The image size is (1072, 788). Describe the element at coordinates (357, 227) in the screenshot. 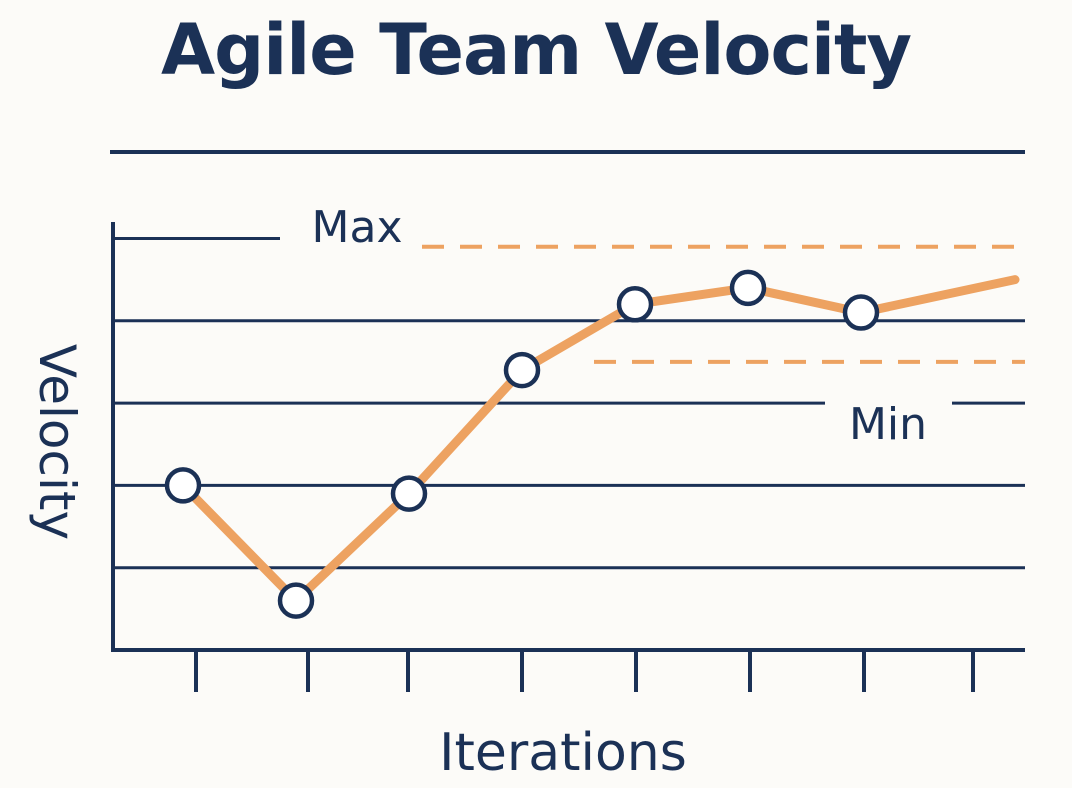

I see `max-reference-label: Max` at that location.